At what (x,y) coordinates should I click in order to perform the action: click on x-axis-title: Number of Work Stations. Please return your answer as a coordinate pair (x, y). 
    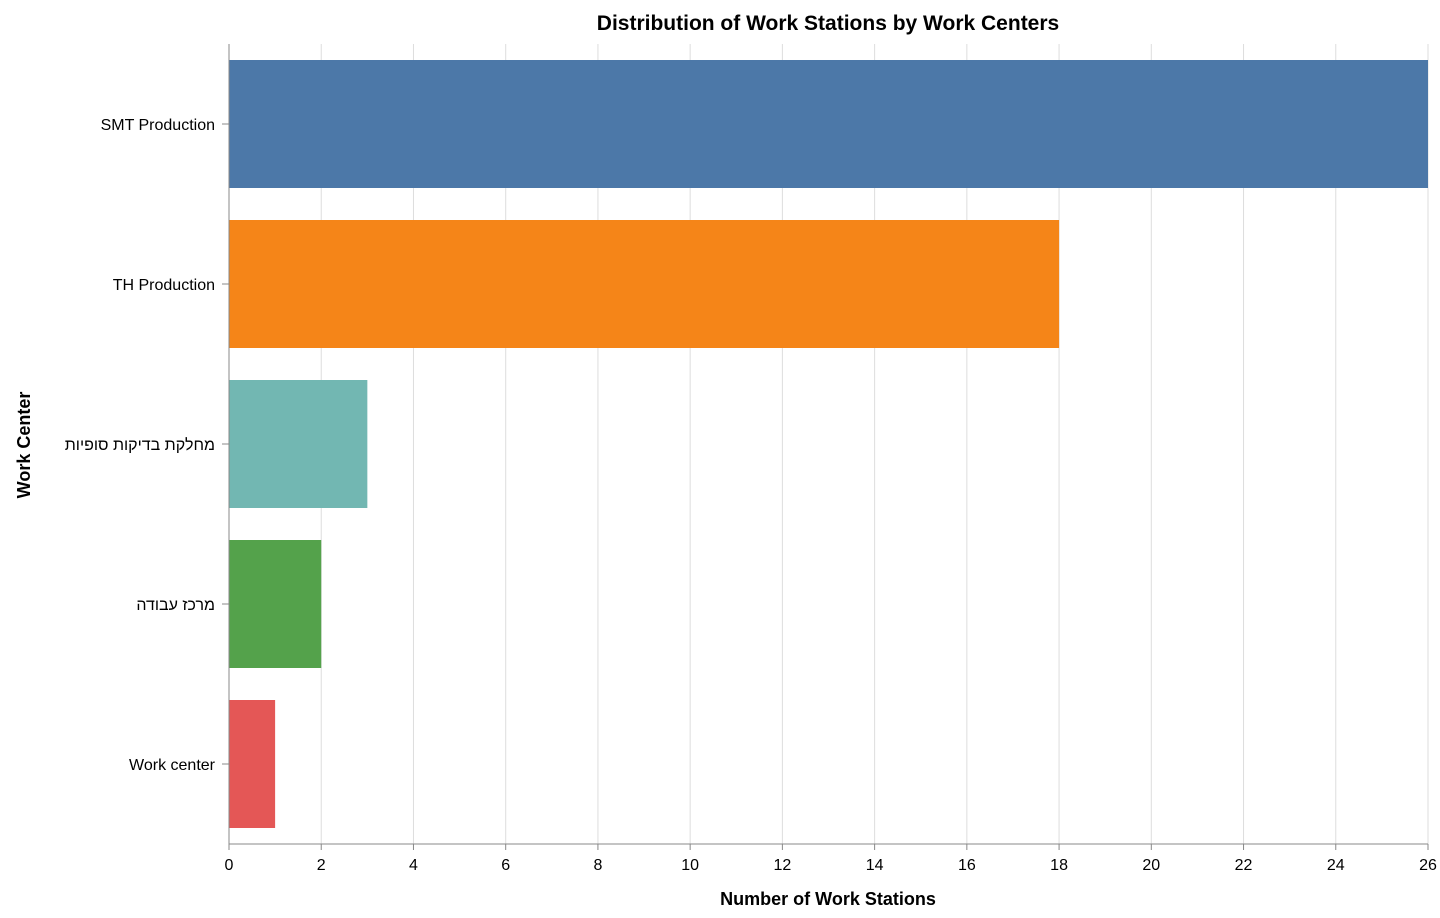
    Looking at the image, I should click on (828, 899).